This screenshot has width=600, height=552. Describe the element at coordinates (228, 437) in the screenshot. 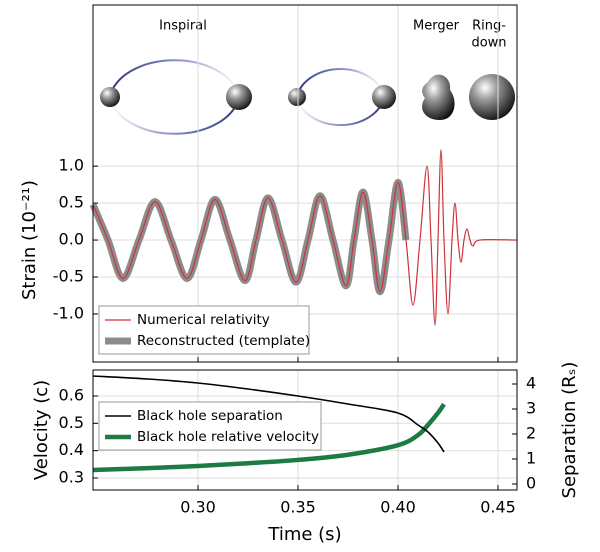

I see `legend-label: Black hole relative velocity` at that location.